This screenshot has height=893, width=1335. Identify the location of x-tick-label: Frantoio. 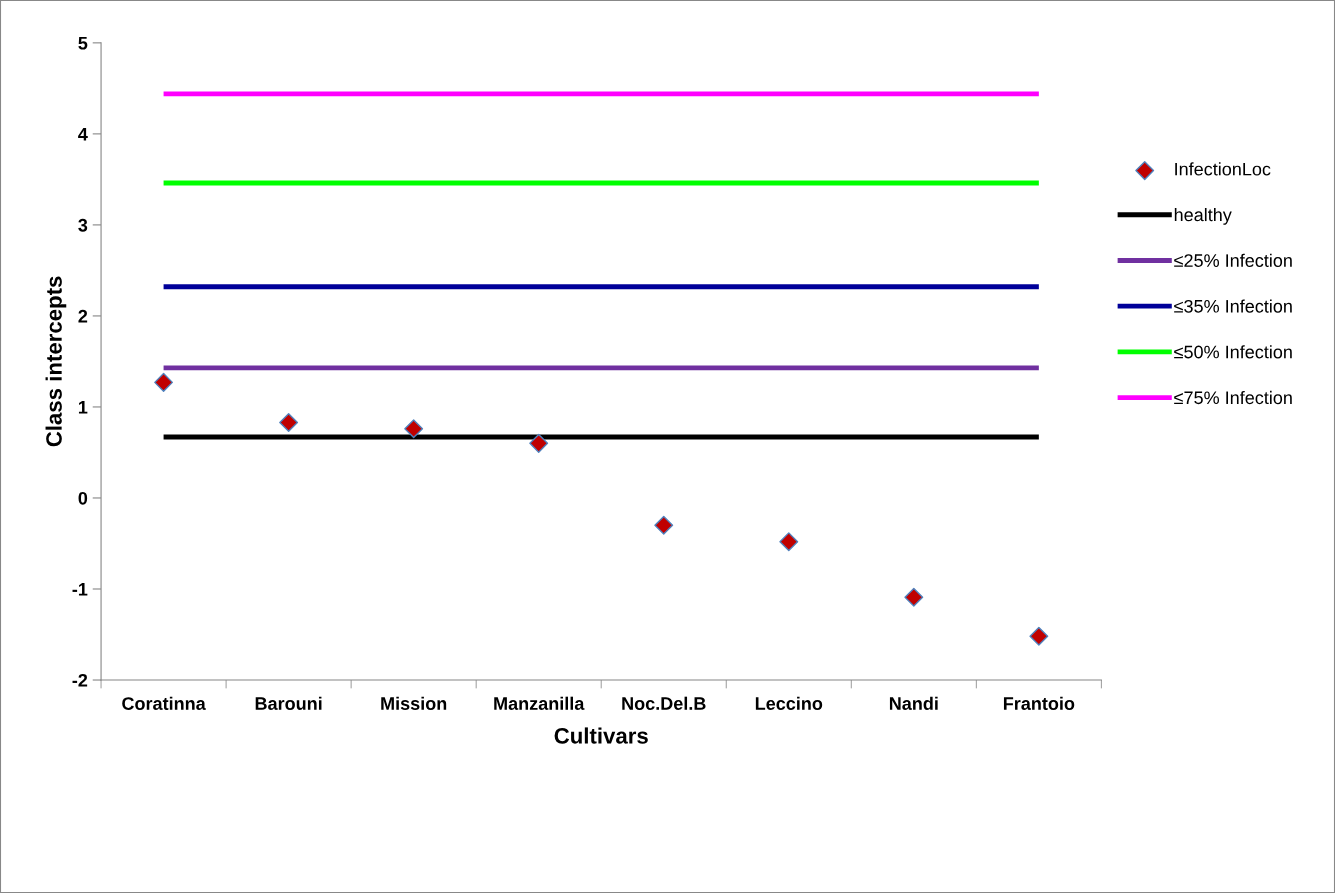
(1039, 703).